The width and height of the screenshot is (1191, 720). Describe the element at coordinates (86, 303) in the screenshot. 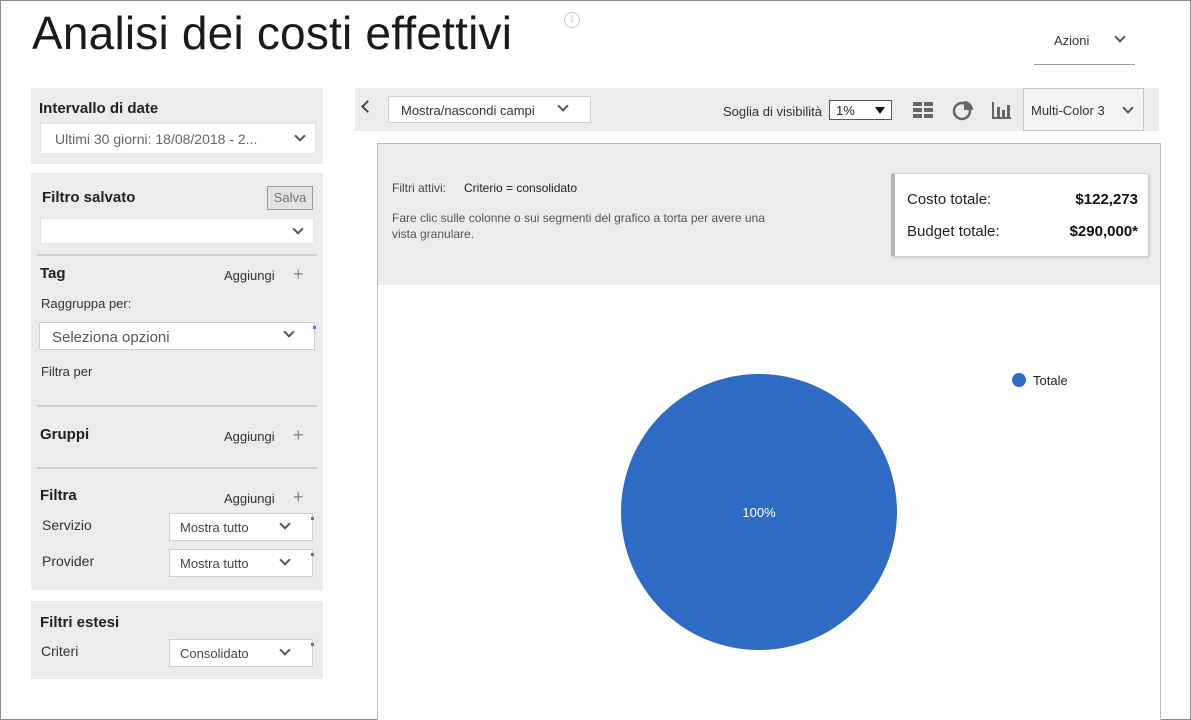

I see `group-by-label: Raggruppa per:` at that location.